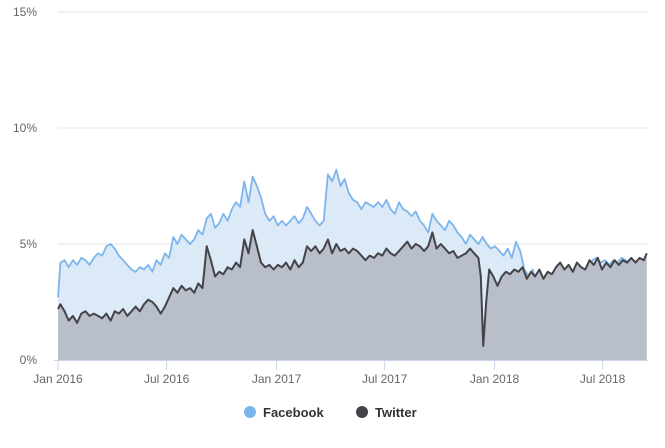  Describe the element at coordinates (29, 244) in the screenshot. I see `y-tick-label: 5%` at that location.